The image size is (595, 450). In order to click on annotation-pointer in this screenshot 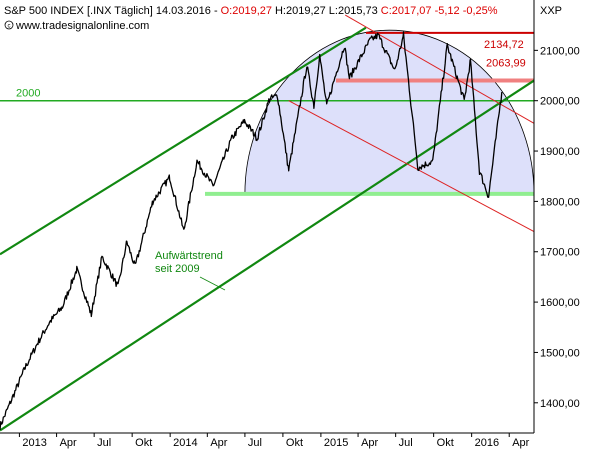, I will do `click(212, 283)`.